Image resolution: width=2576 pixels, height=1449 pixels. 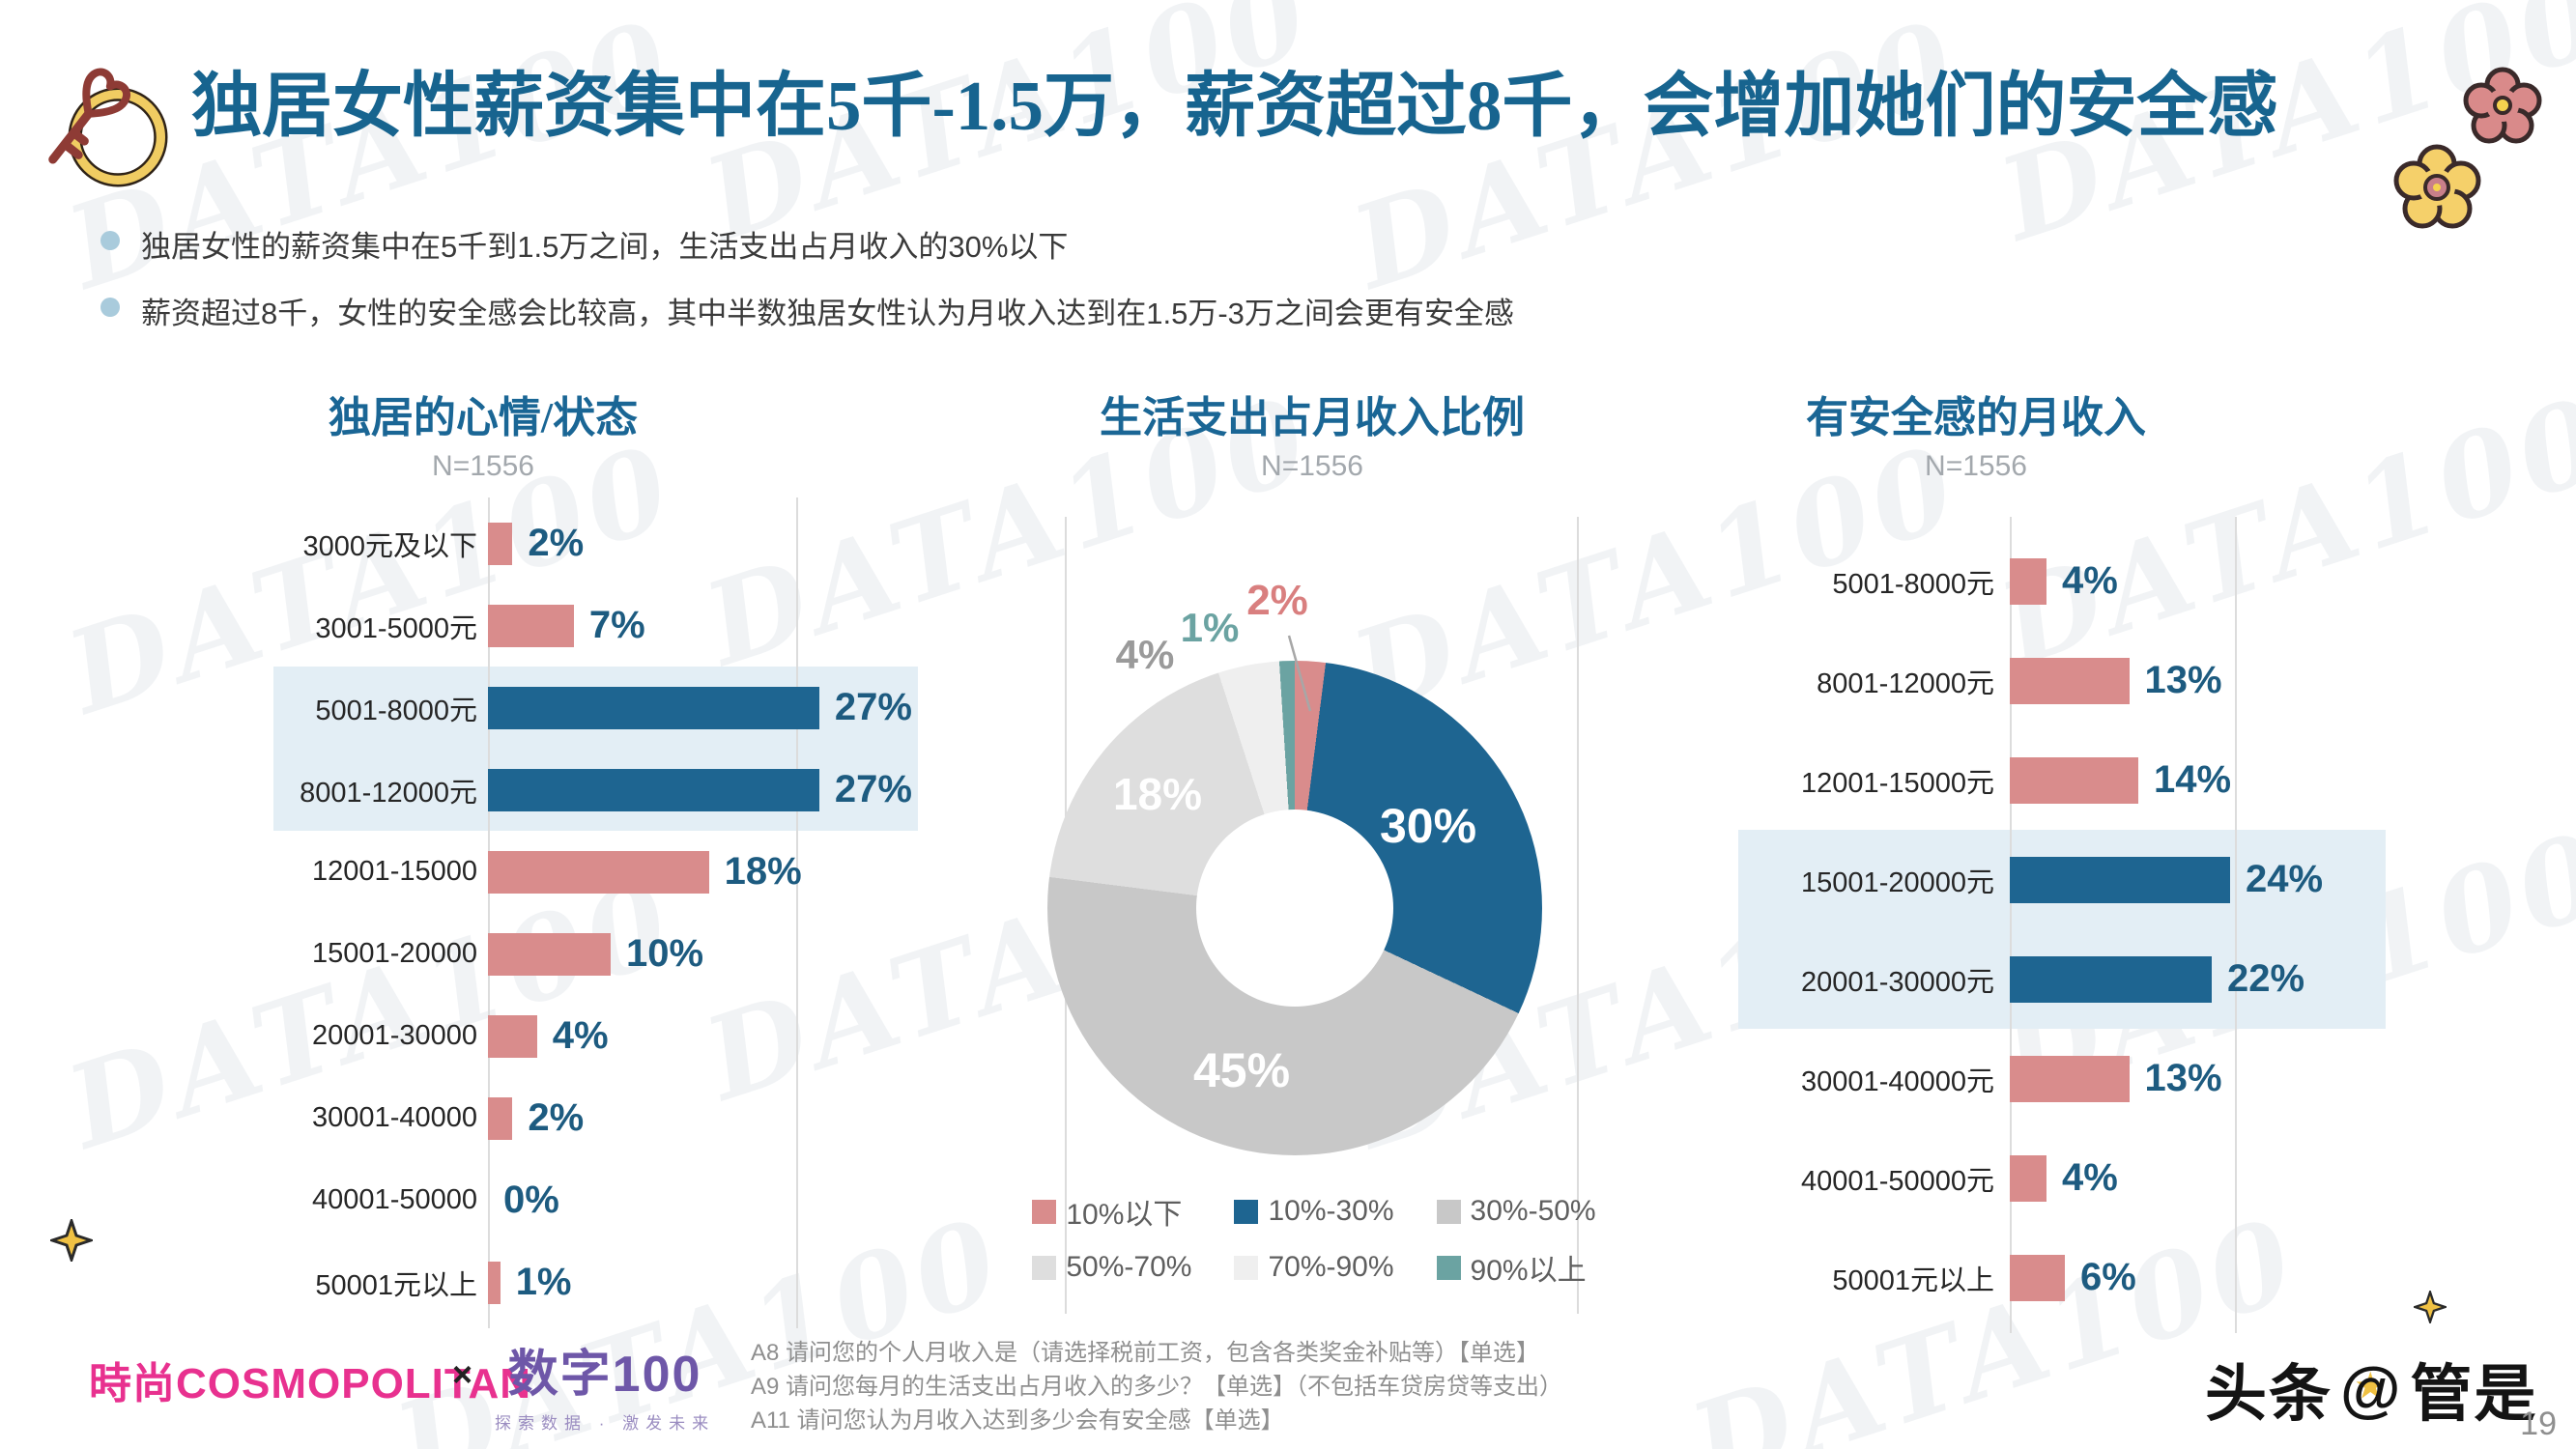 I want to click on data100-logo: 数字100 探索数据 · 激发未来, so click(x=605, y=1383).